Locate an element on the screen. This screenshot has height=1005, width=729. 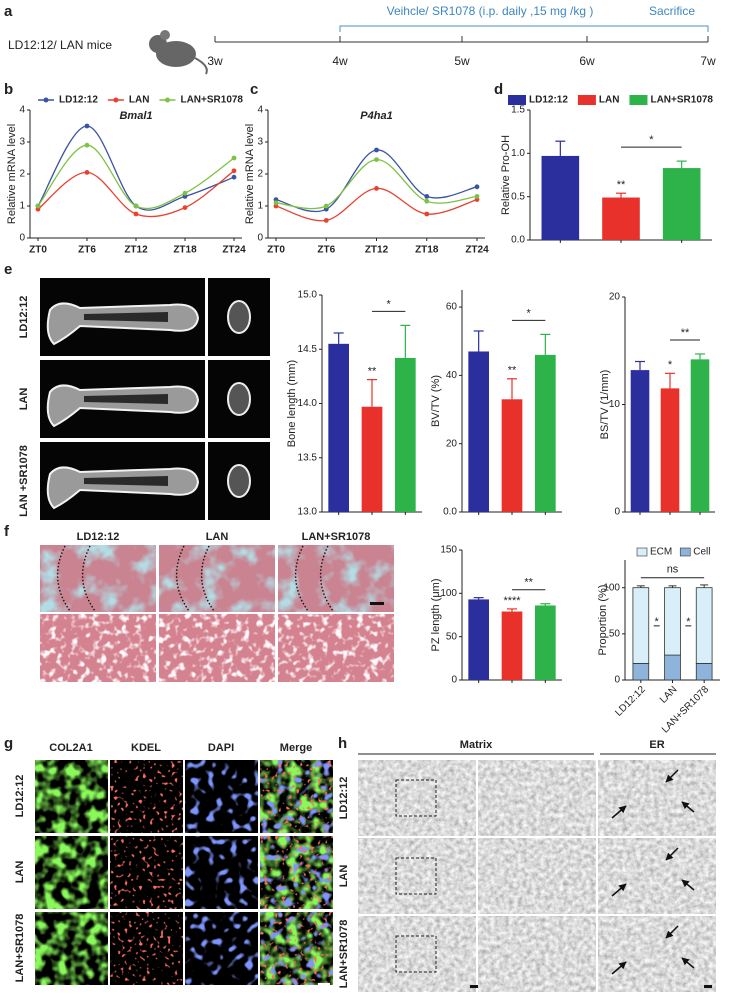
histology-bottom-cells is located at coordinates (98, 648).